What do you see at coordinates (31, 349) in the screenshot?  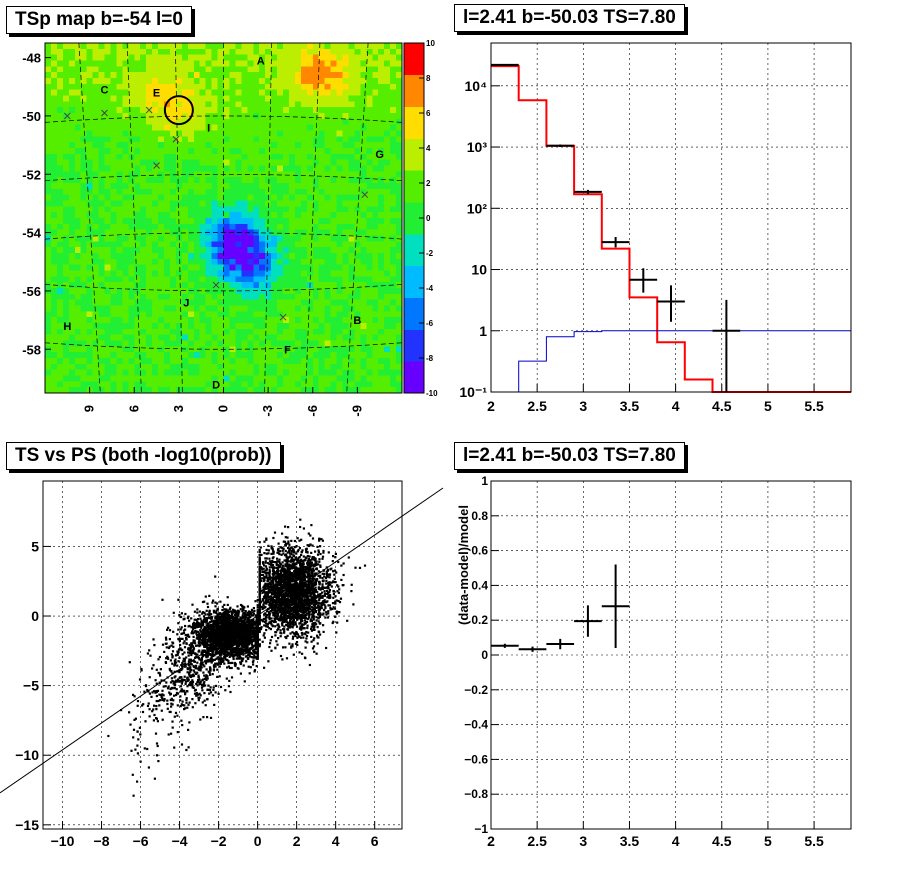 I see `map-y-tick-label: -58` at bounding box center [31, 349].